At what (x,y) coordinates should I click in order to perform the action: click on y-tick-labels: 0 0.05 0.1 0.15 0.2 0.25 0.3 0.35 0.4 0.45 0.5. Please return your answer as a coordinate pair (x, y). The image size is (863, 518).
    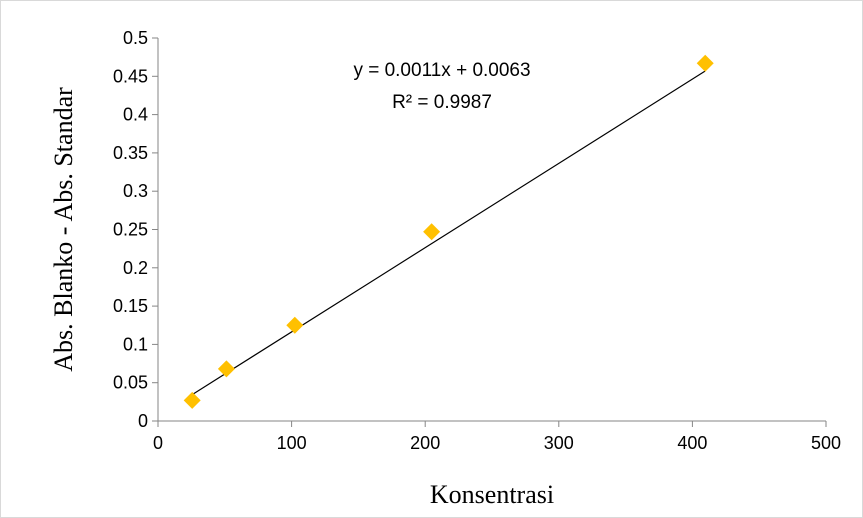
    Looking at the image, I should click on (135, 229).